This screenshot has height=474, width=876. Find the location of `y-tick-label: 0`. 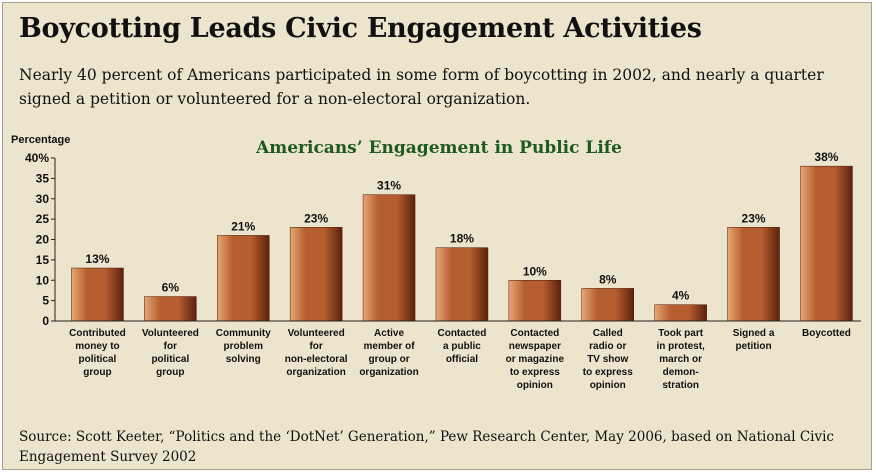

y-tick-label: 0 is located at coordinates (45, 321).